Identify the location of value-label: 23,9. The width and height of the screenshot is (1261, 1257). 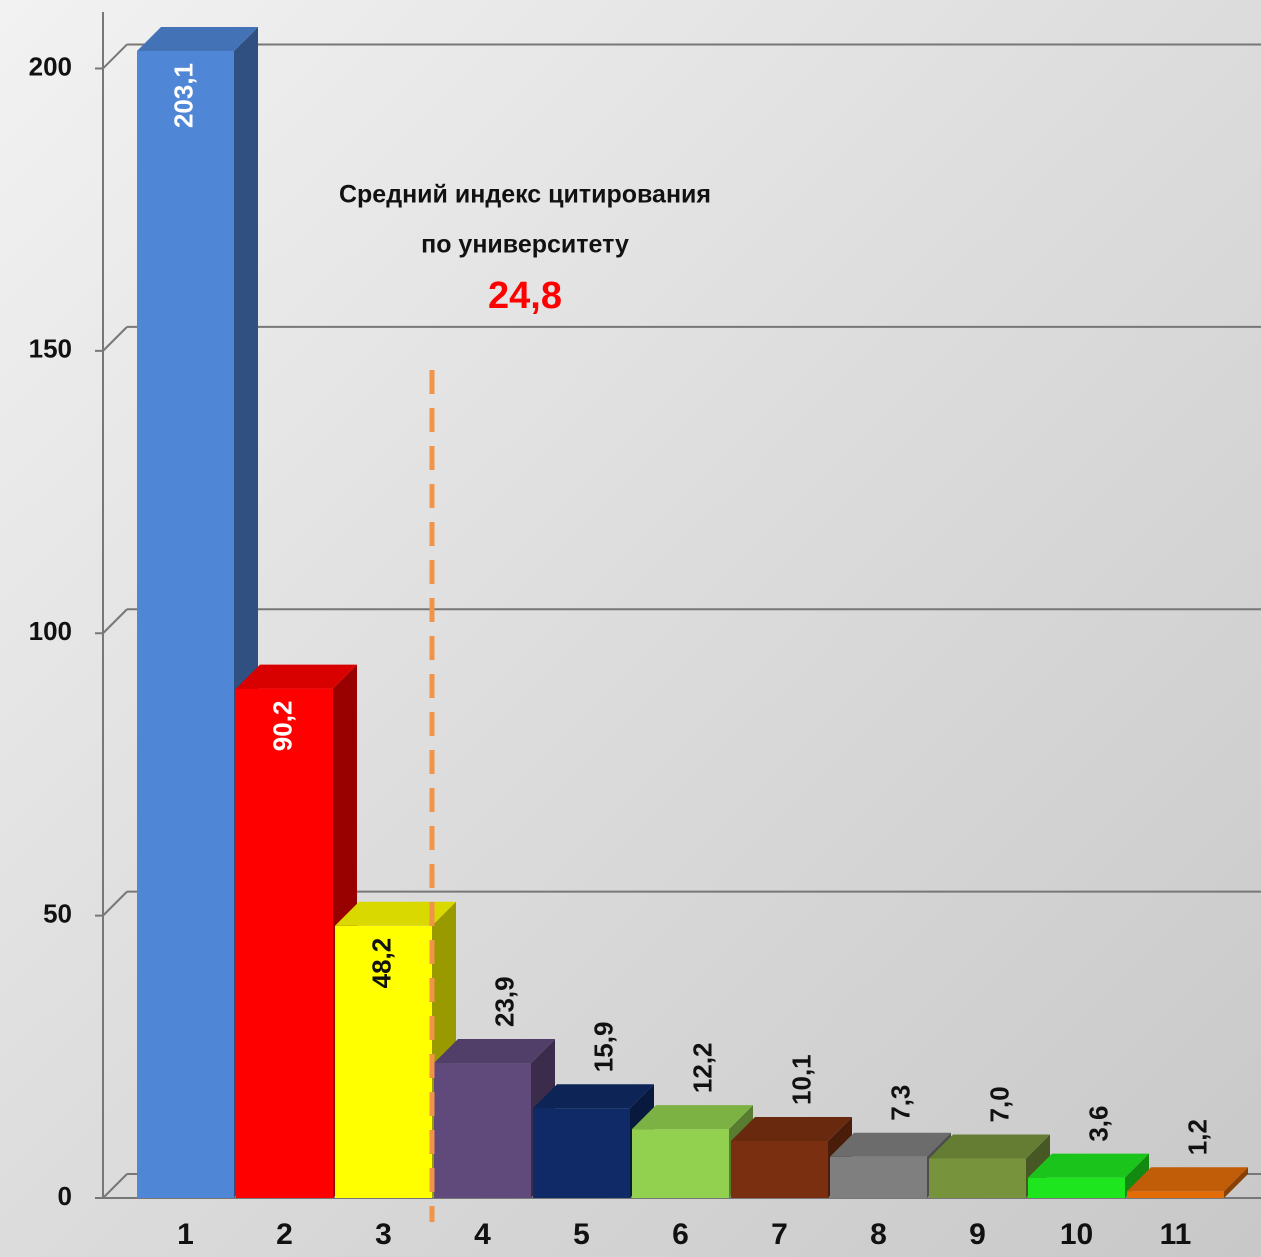
(504, 1001).